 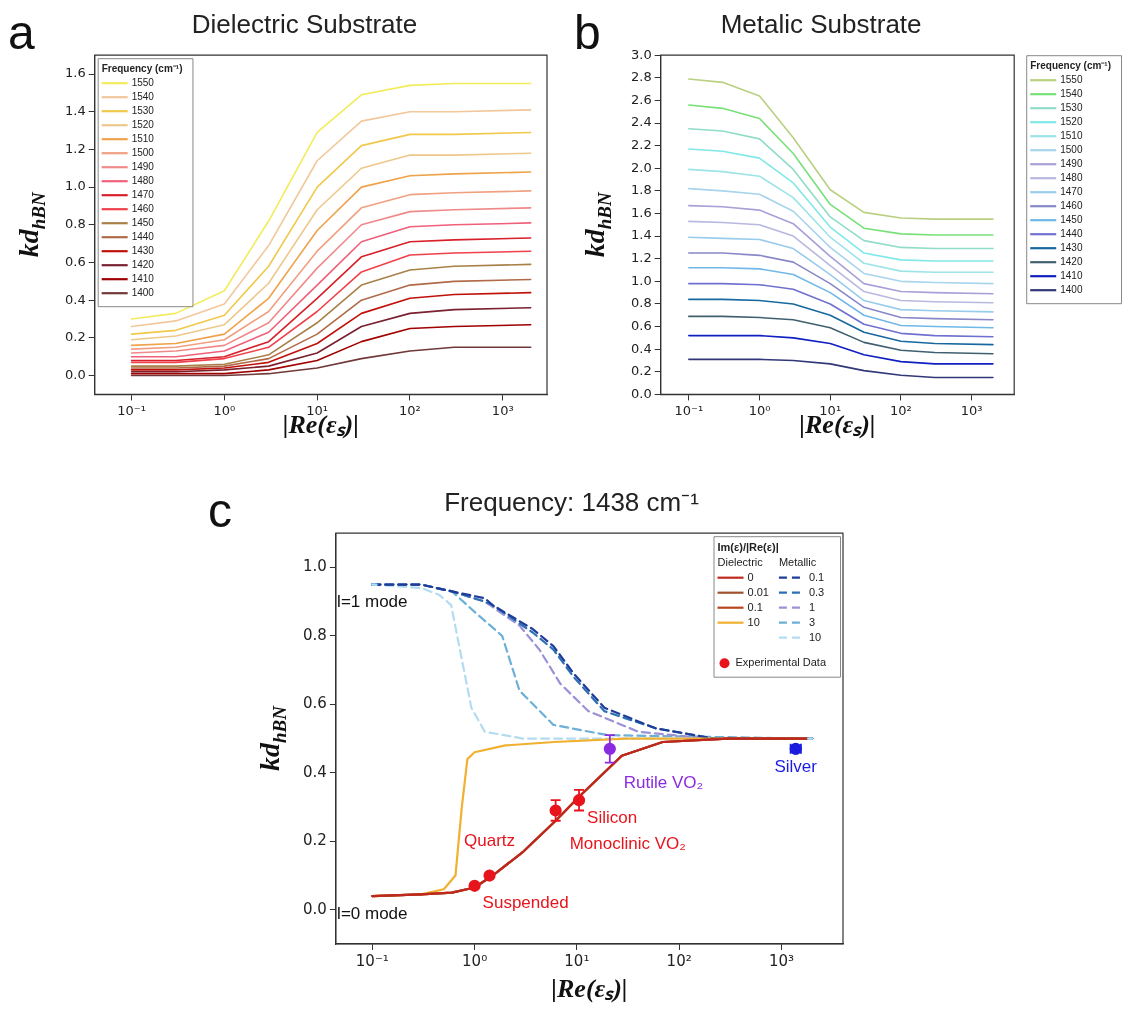 I want to click on y-tick-label: 2.0, so click(x=641, y=167).